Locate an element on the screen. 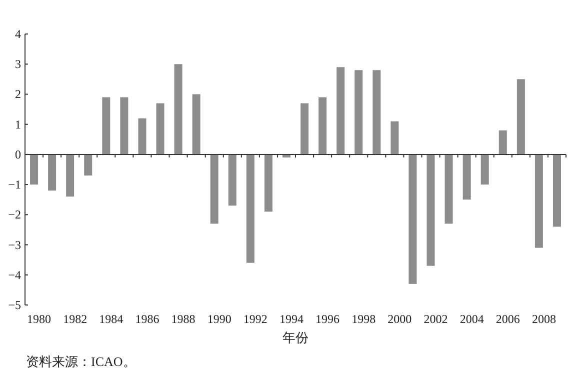 The image size is (570, 375). y-tick-label: 3 is located at coordinates (18, 64).